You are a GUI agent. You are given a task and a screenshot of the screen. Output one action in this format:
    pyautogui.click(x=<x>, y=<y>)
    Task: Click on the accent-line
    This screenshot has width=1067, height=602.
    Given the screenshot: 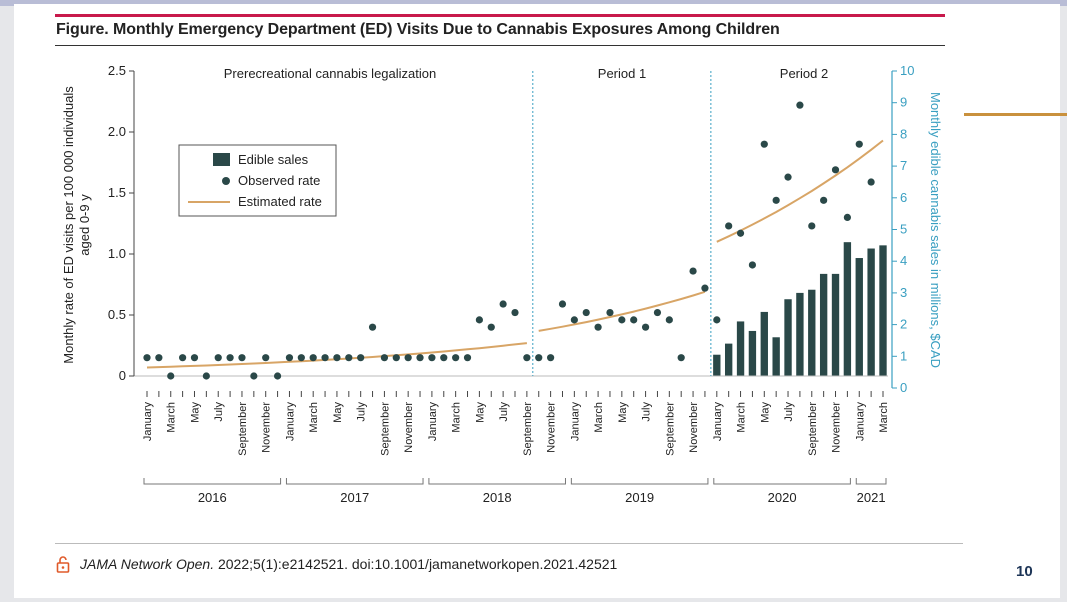 What is the action you would take?
    pyautogui.click(x=1015, y=114)
    